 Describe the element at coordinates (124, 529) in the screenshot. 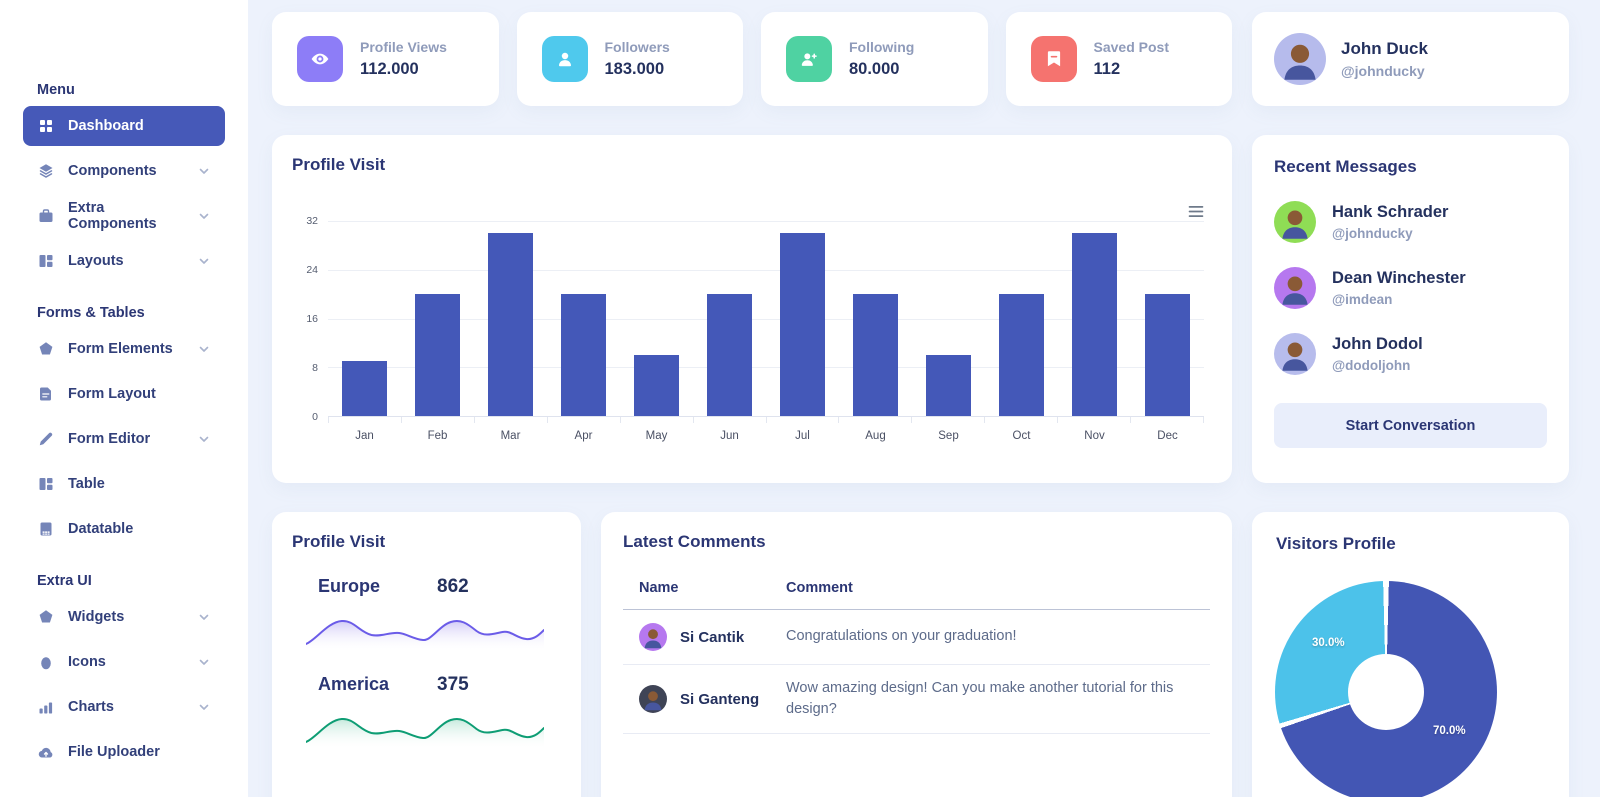

I see `sidebar-item-datatable: Datatable` at that location.